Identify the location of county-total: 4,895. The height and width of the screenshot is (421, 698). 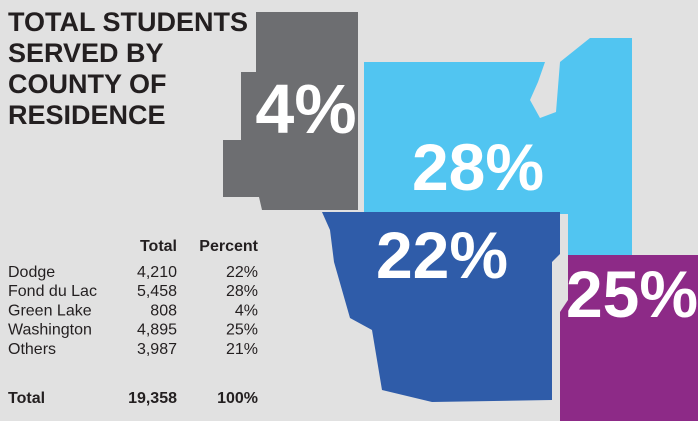
(157, 330).